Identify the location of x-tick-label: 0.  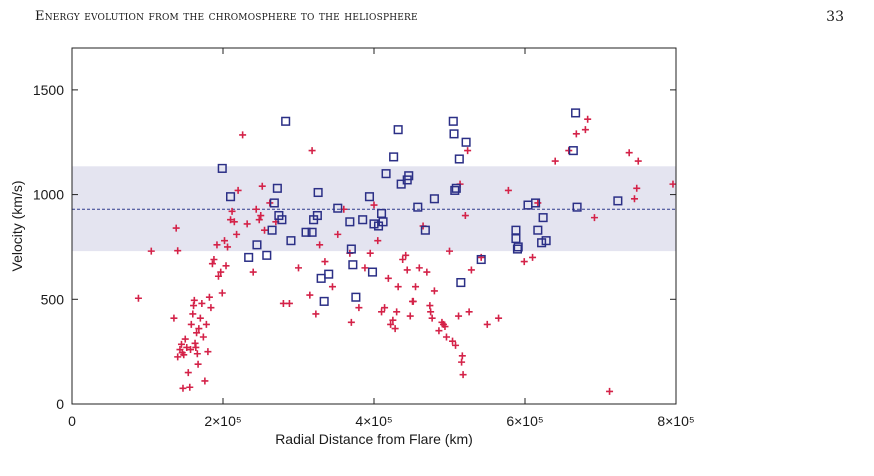
(72, 421).